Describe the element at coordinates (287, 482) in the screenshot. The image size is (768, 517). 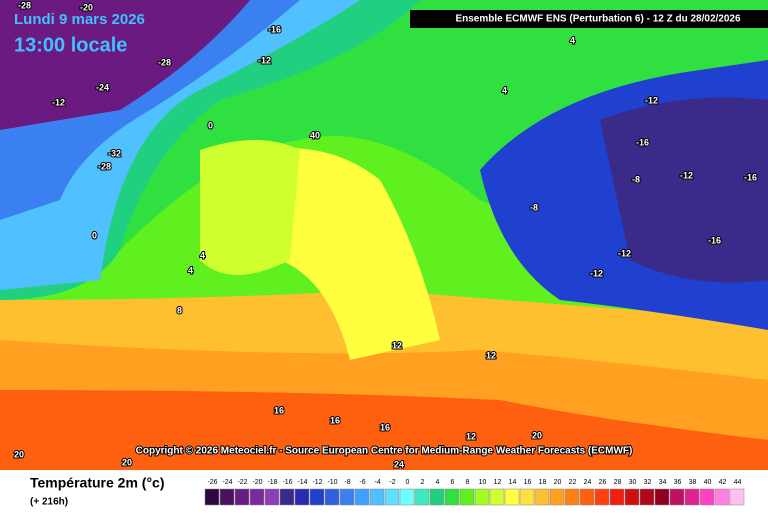
I see `scale-label: -16` at that location.